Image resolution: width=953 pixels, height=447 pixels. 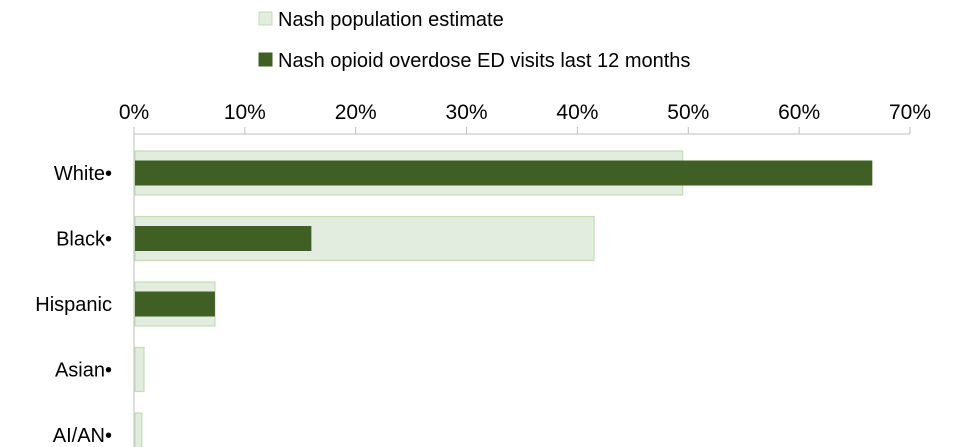 I want to click on category-label: White•, so click(x=83, y=174).